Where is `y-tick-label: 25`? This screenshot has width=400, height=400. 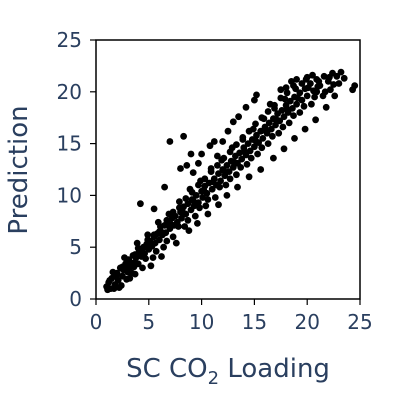
y-tick-label: 25 is located at coordinates (69, 40).